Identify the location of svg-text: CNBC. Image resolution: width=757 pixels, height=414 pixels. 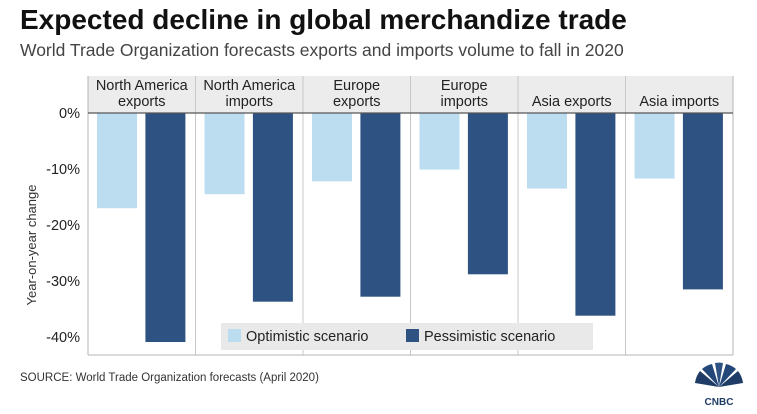
(719, 402).